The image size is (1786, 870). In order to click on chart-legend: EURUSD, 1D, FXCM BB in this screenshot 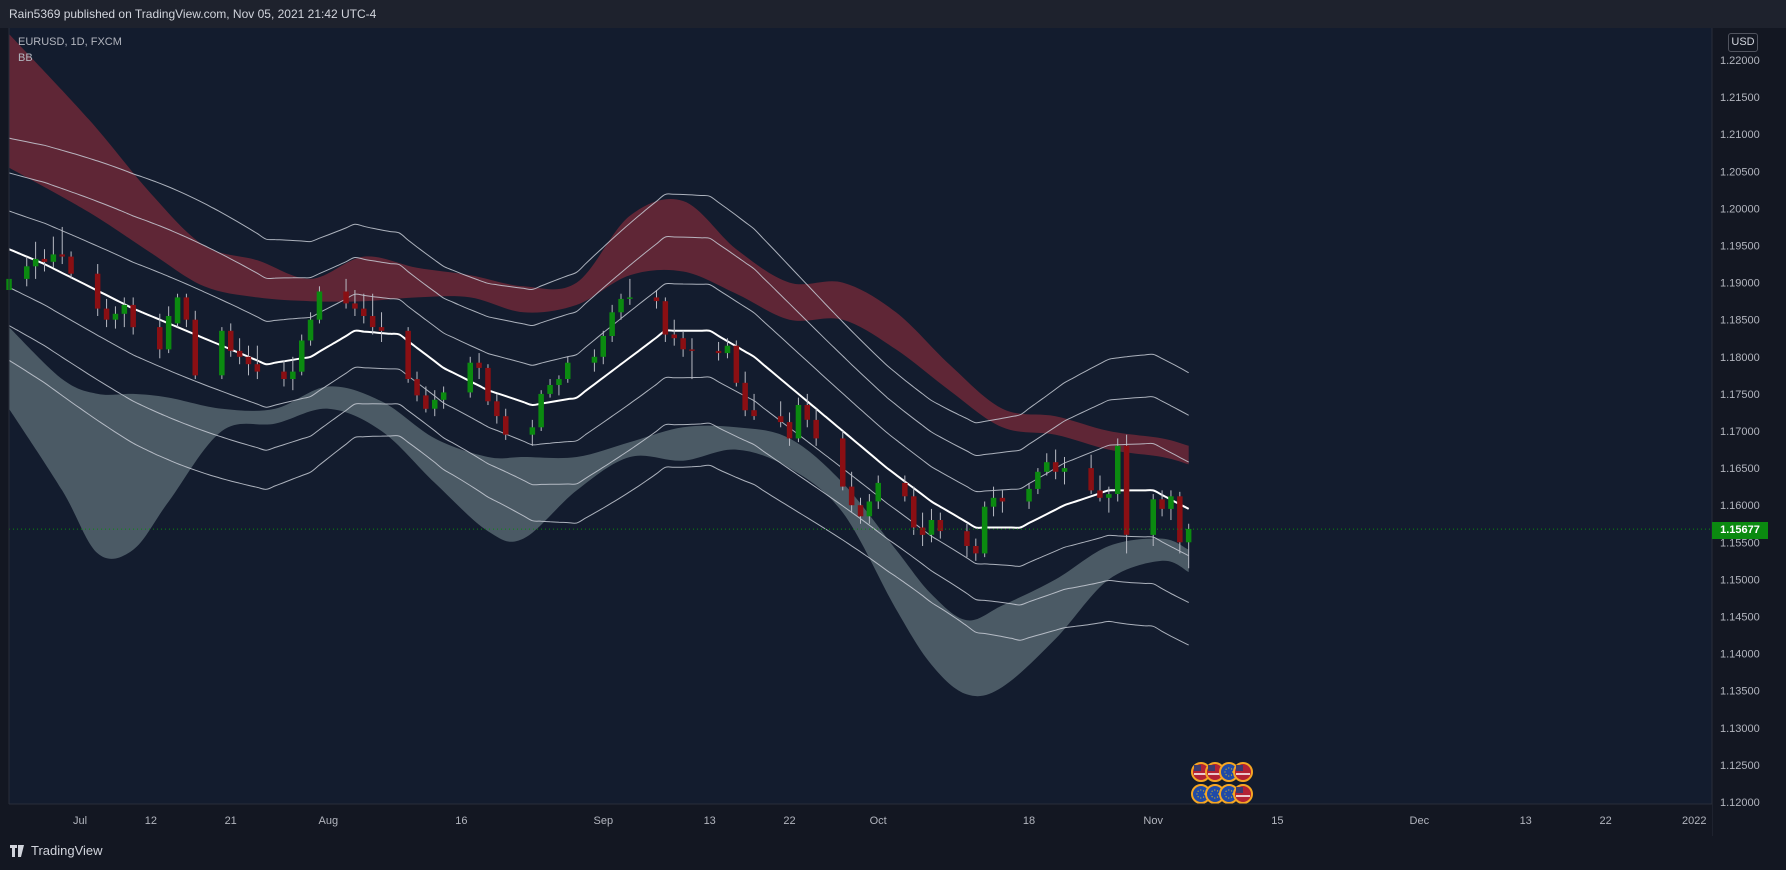, I will do `click(70, 50)`.